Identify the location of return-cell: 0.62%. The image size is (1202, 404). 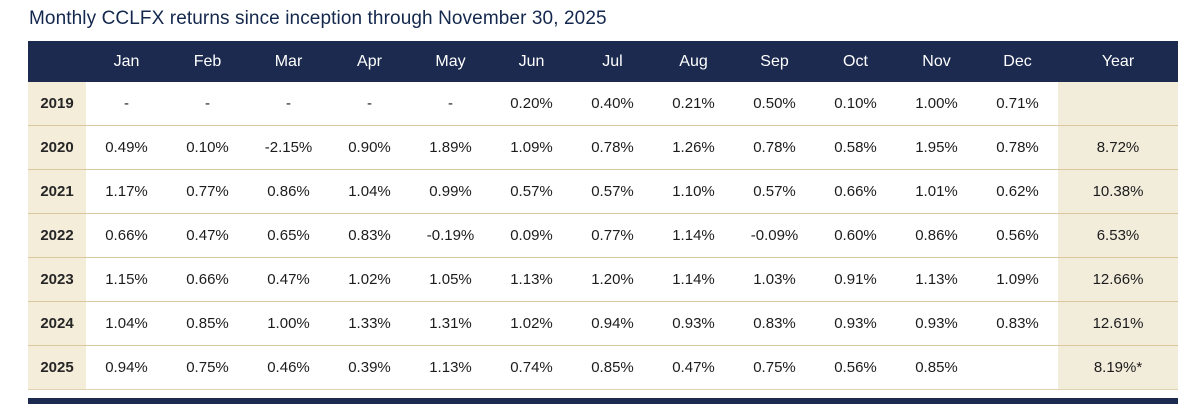
(1017, 191).